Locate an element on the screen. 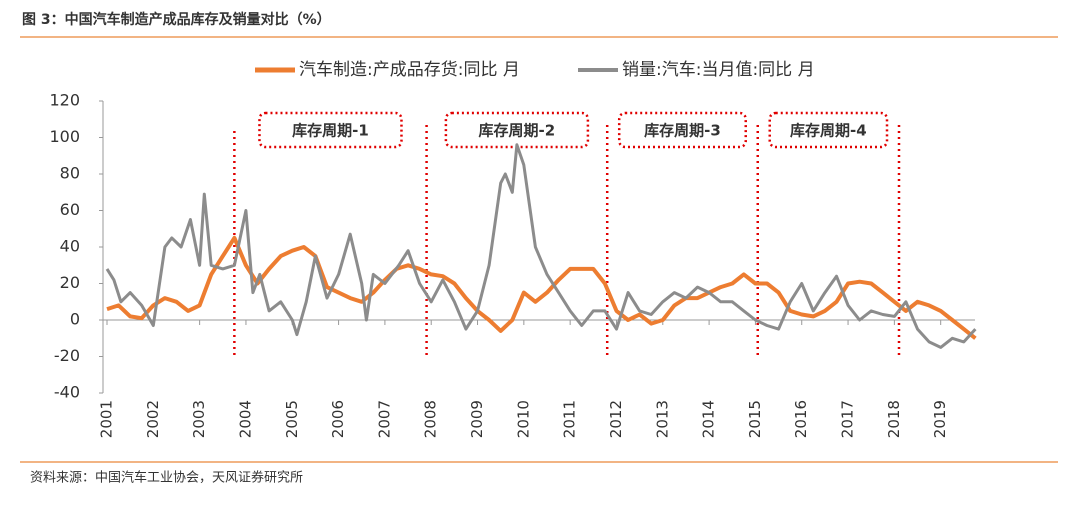 The image size is (1080, 506). x-tick-label: 2018 is located at coordinates (894, 419).